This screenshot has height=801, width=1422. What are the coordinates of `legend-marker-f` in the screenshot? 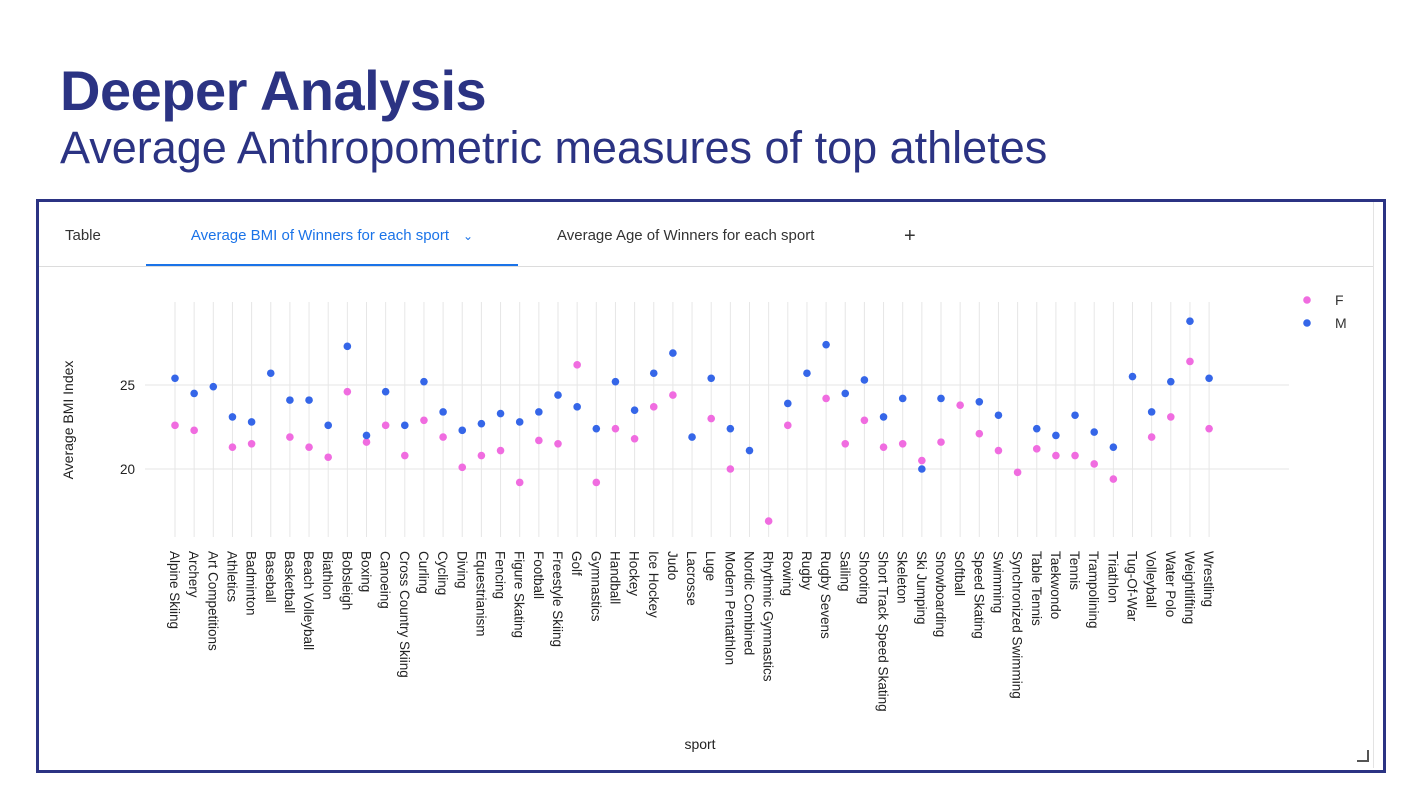 It's located at (1307, 300).